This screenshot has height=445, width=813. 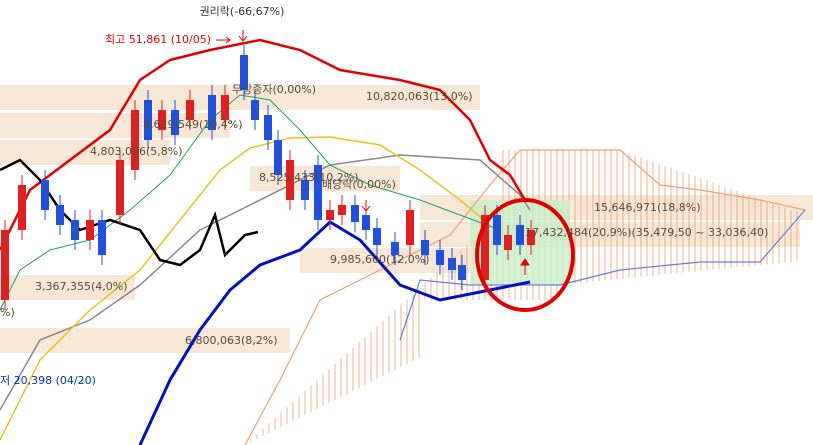 I want to click on volume-label: 9,985,600(12,0%), so click(x=380, y=259).